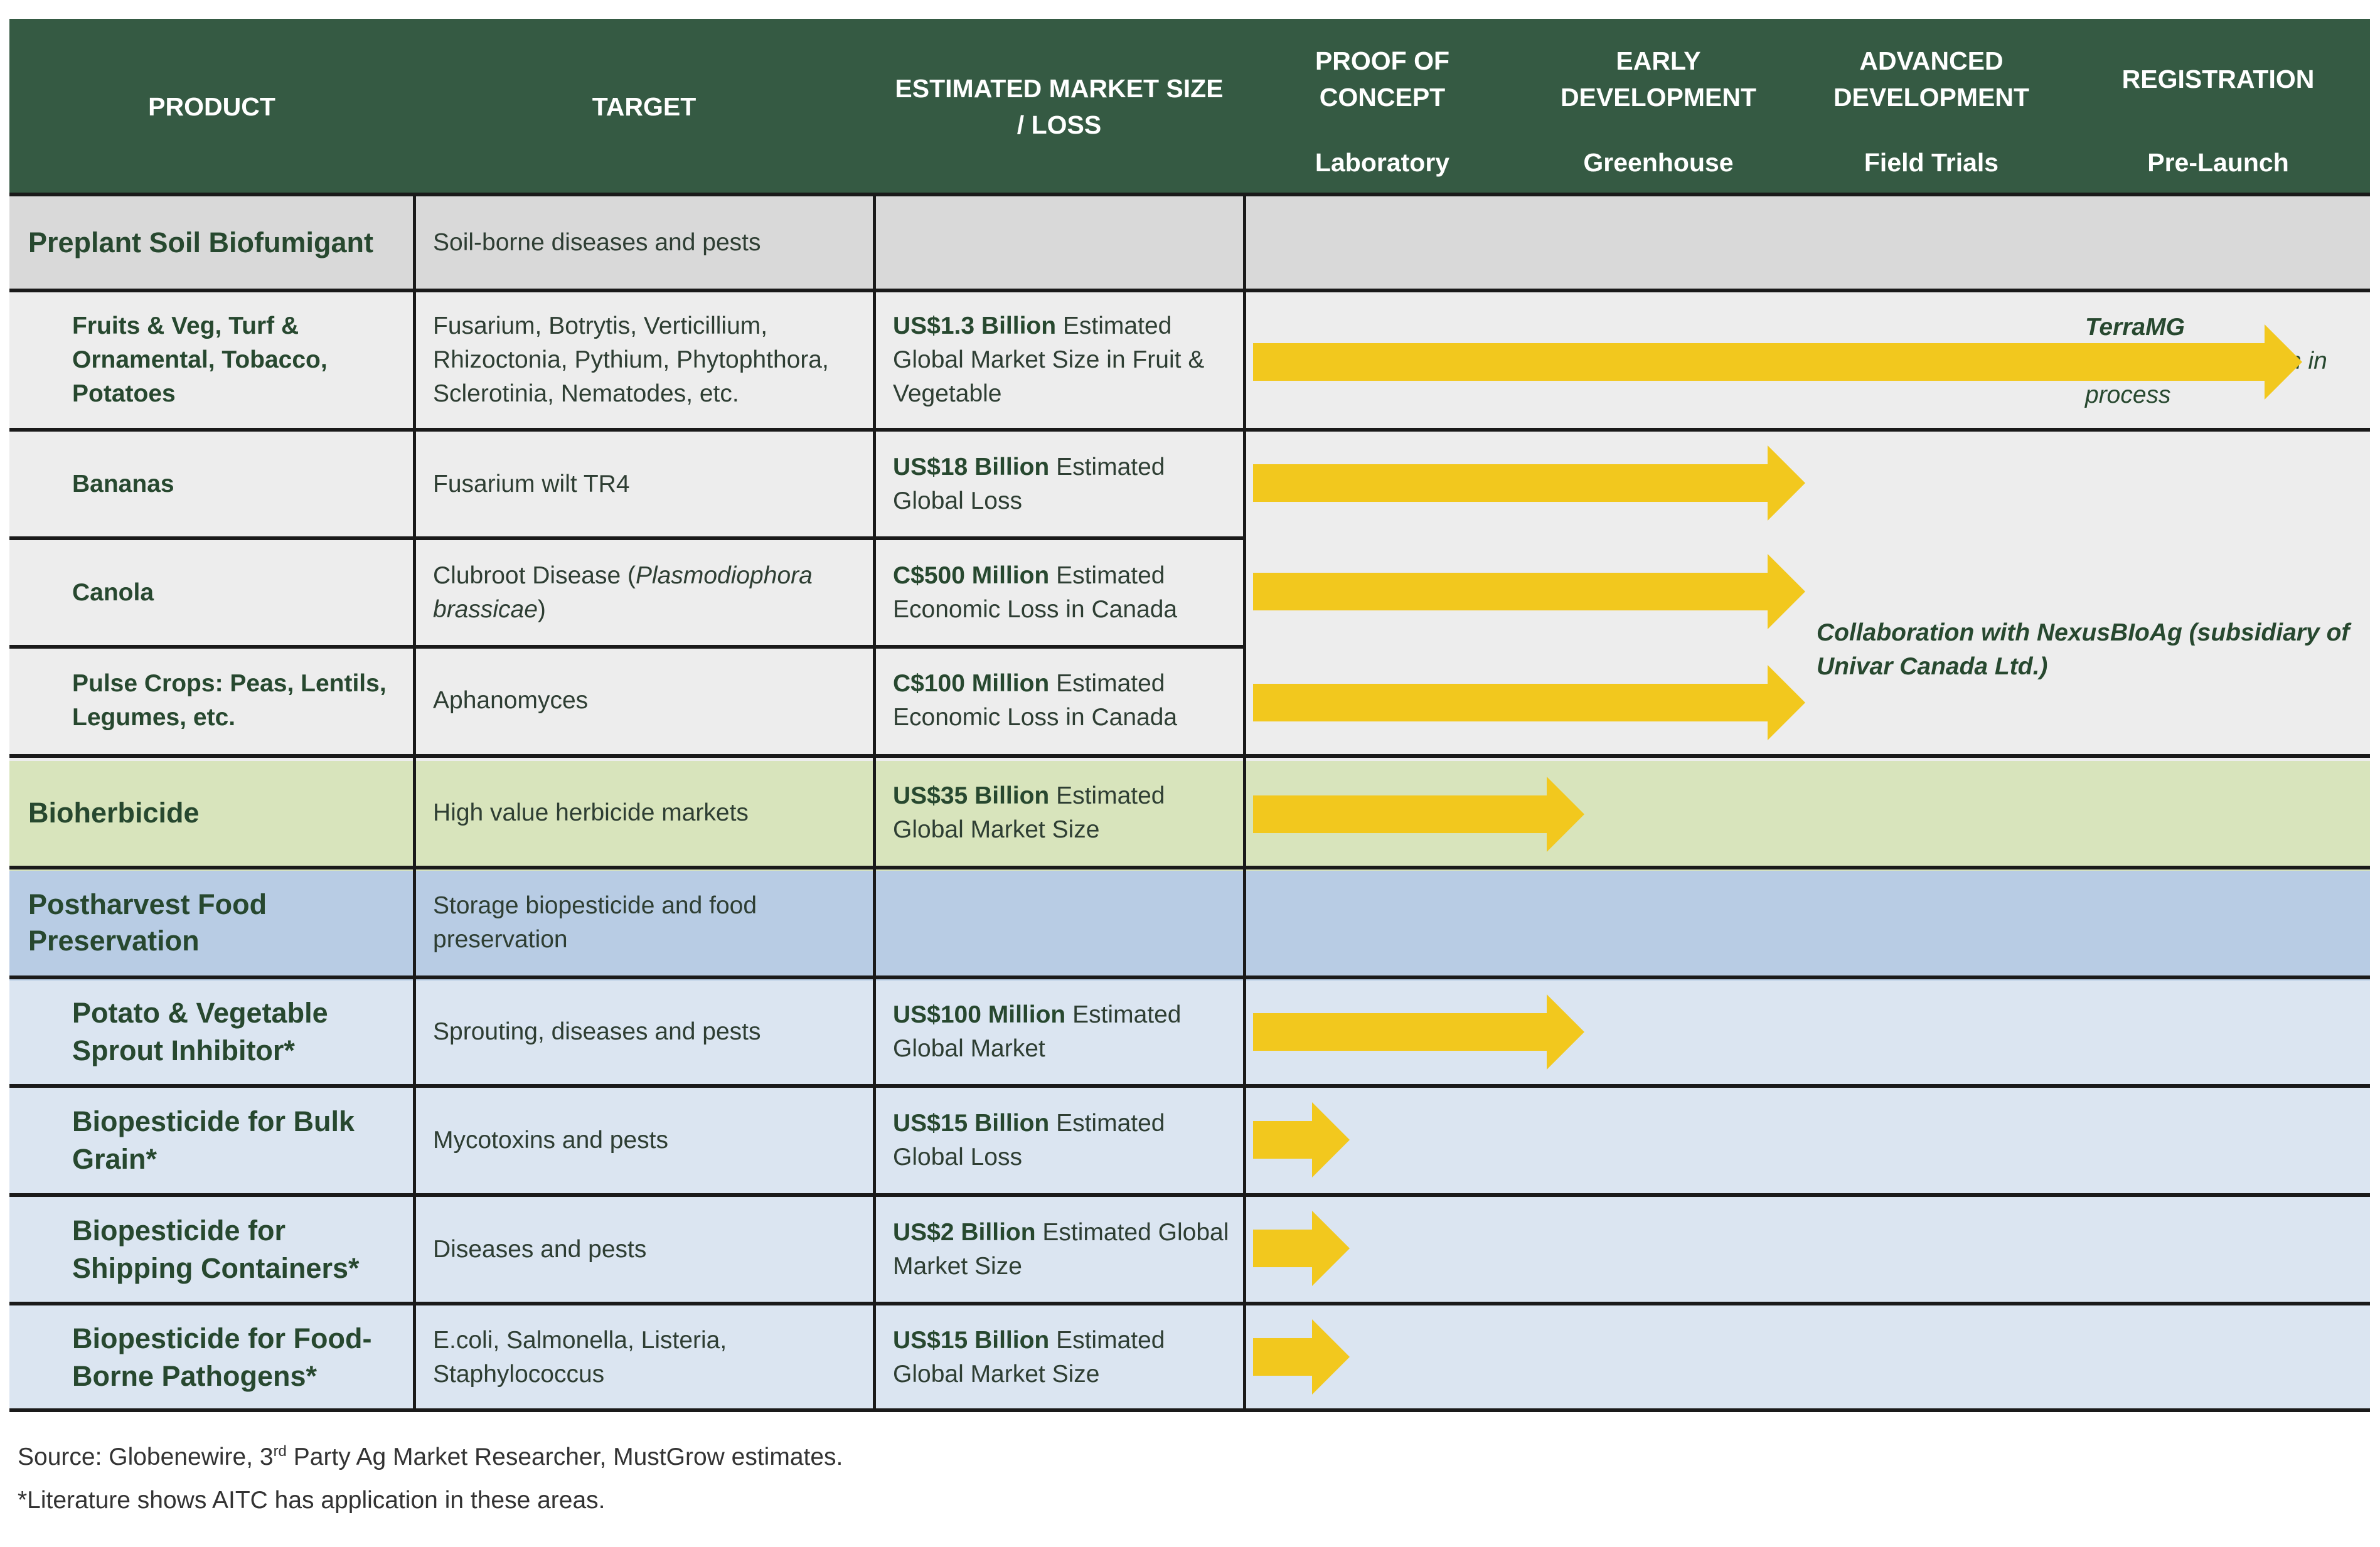 This screenshot has height=1547, width=2380. Describe the element at coordinates (216, 1249) in the screenshot. I see `product-shipping-containers: Biopesticide for Shipping Containers*` at that location.